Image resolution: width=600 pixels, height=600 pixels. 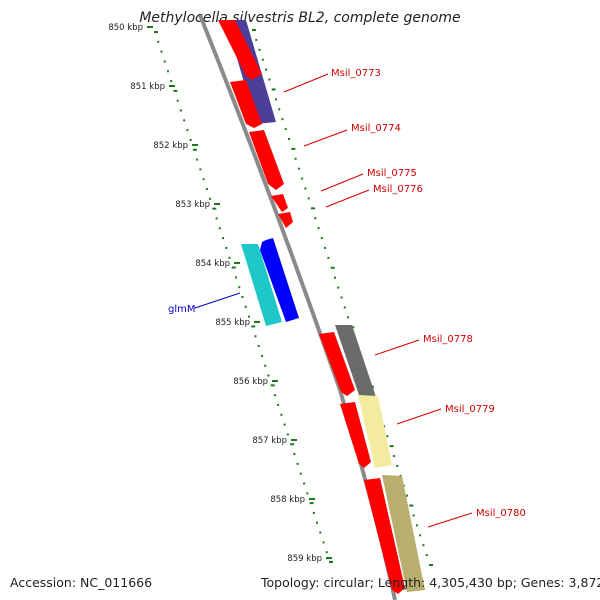 What do you see at coordinates (470, 409) in the screenshot?
I see `label-Msil_0779: Msil_0779` at bounding box center [470, 409].